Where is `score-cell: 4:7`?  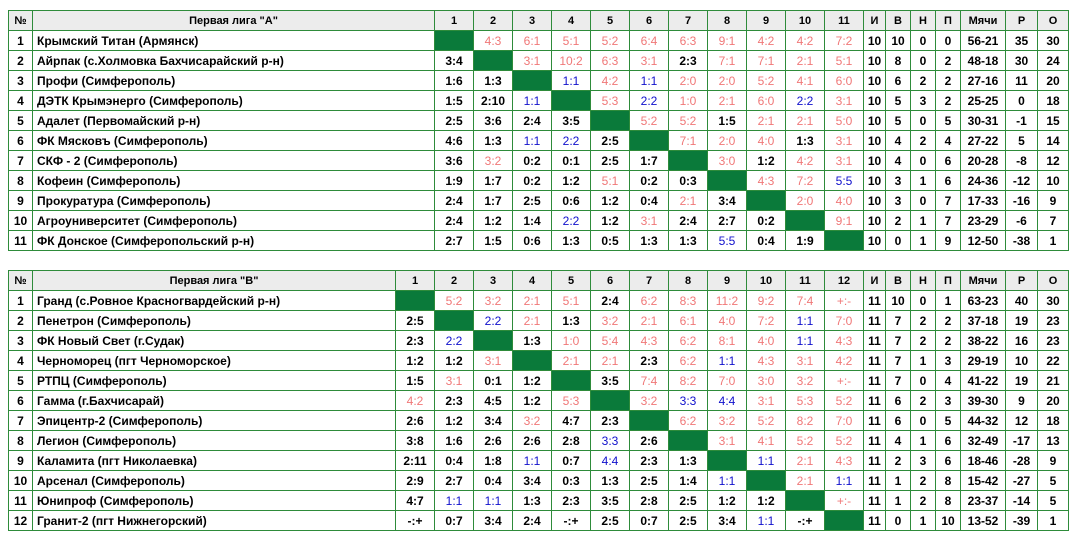
score-cell: 4:7 is located at coordinates (415, 500).